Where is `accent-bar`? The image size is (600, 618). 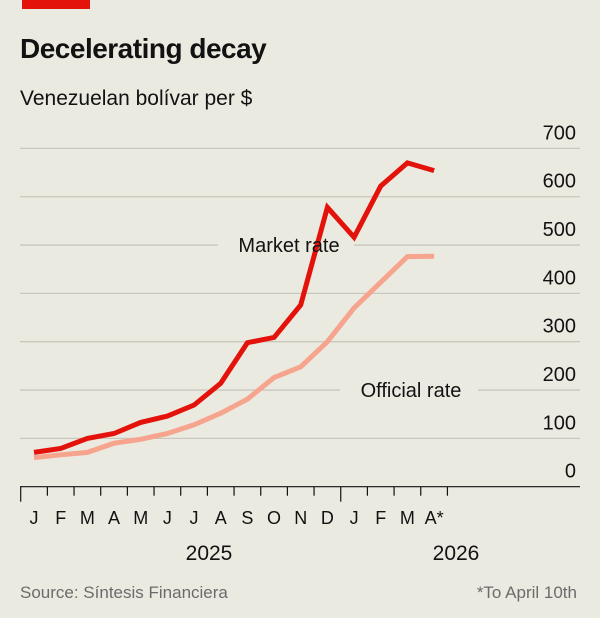
accent-bar is located at coordinates (56, 4).